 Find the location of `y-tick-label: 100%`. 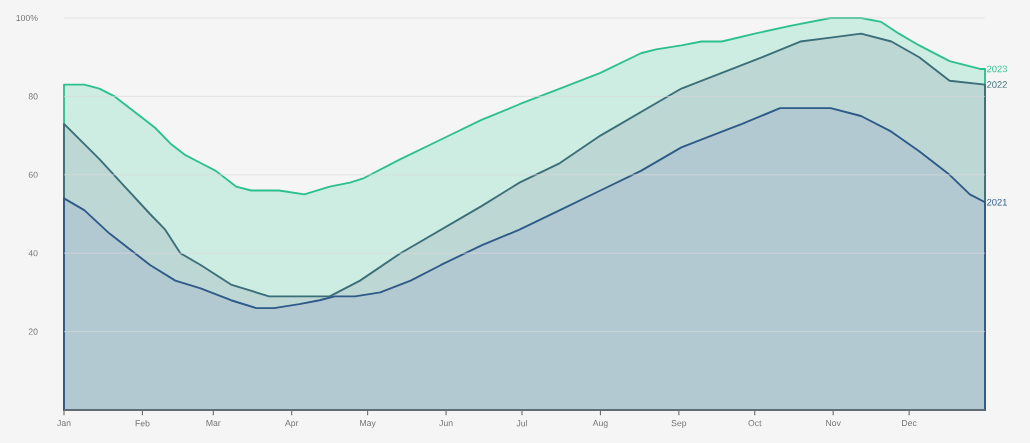

y-tick-label: 100% is located at coordinates (27, 18).